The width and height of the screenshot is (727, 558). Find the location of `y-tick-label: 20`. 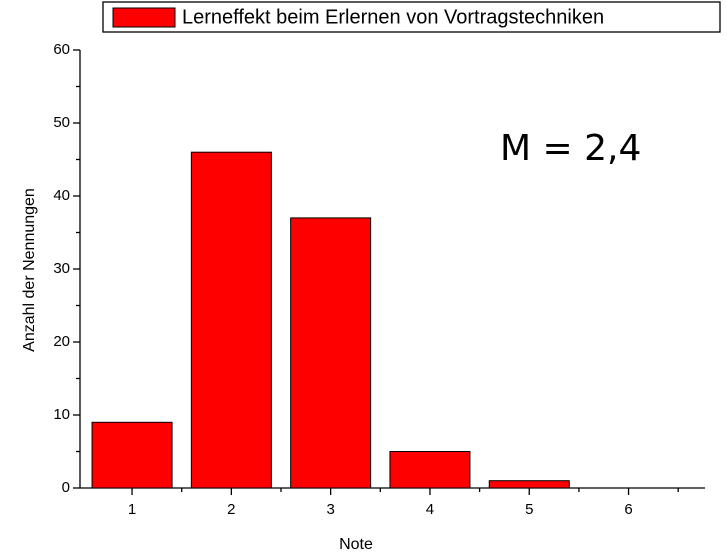

y-tick-label: 20 is located at coordinates (61, 341).